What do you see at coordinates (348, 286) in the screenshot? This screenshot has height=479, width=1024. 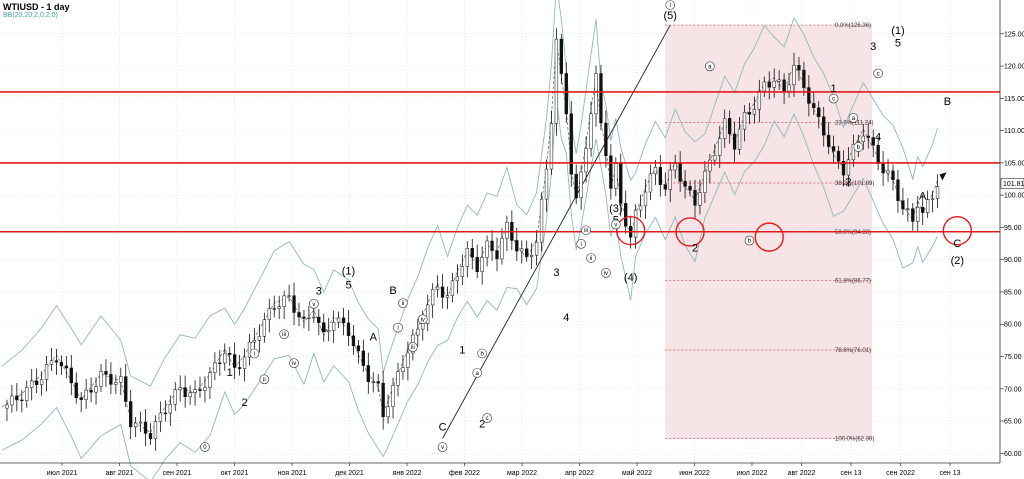 I see `wave-label: 5` at bounding box center [348, 286].